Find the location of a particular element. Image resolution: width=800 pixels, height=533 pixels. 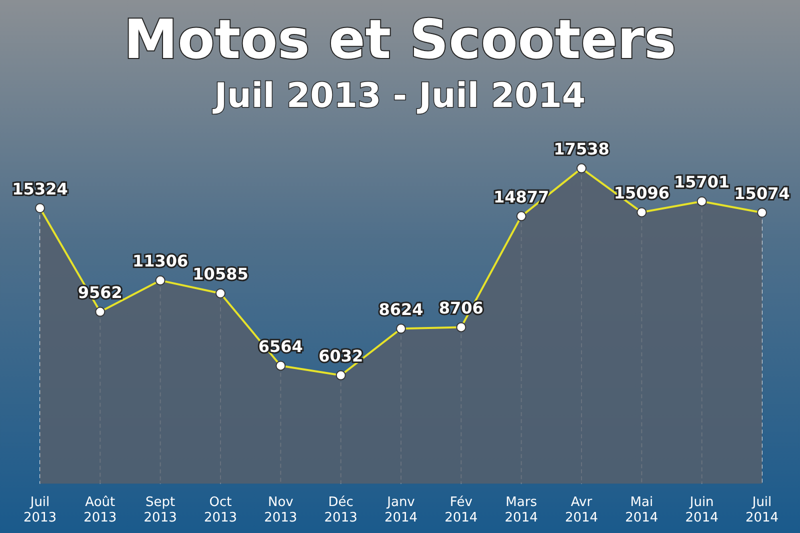

x-tick-label: Avr 2014 is located at coordinates (581, 510).